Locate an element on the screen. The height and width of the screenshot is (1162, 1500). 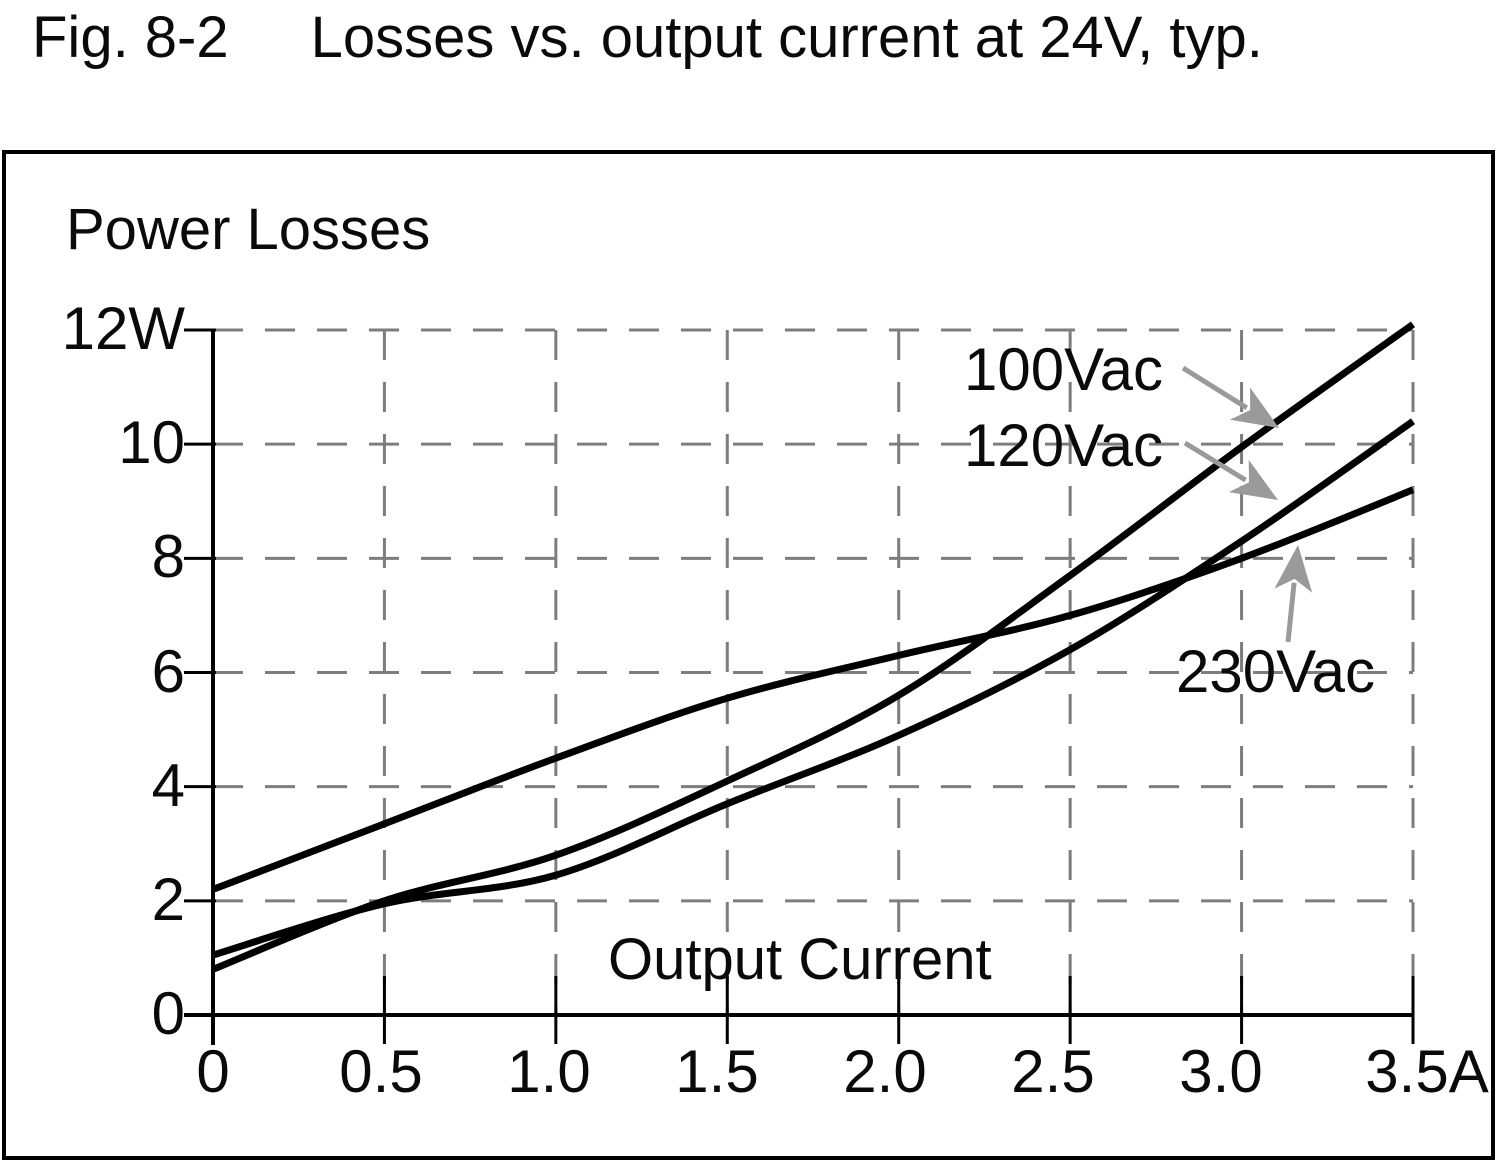
figure-title: Losses vs. output current at 24V, typ. is located at coordinates (786, 37).